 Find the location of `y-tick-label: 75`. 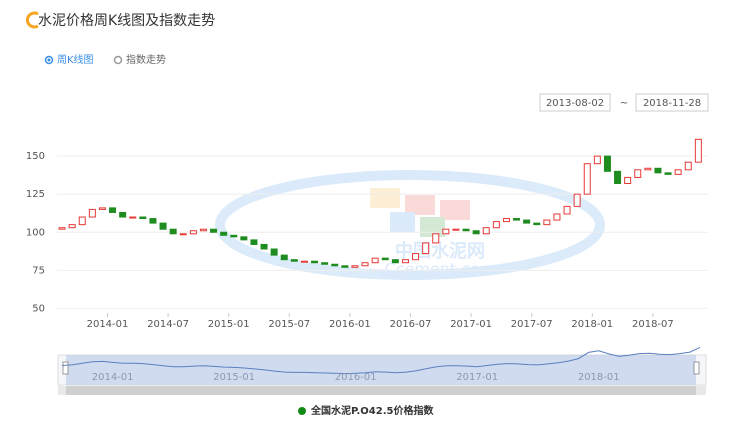

y-tick-label: 75 is located at coordinates (38, 270).